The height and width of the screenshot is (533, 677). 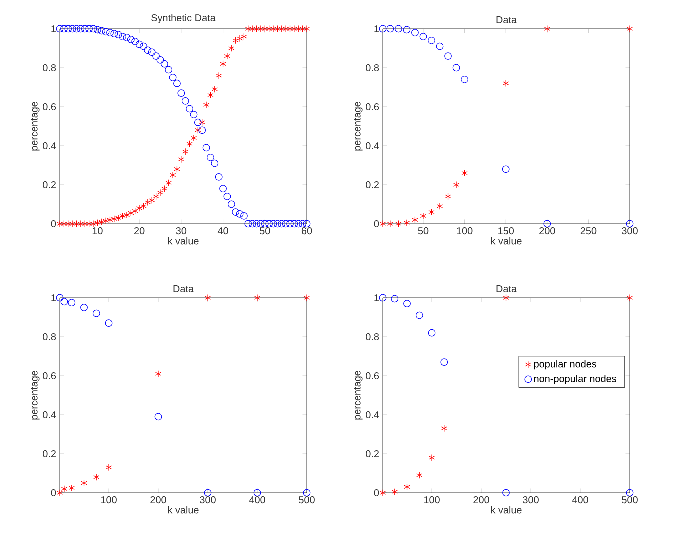 What do you see at coordinates (423, 231) in the screenshot?
I see `x-tick-label: 50` at bounding box center [423, 231].